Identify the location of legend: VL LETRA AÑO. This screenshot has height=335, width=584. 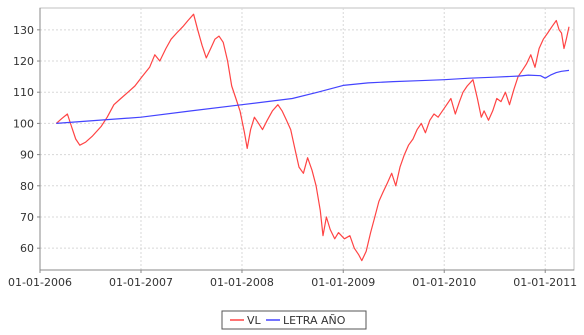
(294, 320).